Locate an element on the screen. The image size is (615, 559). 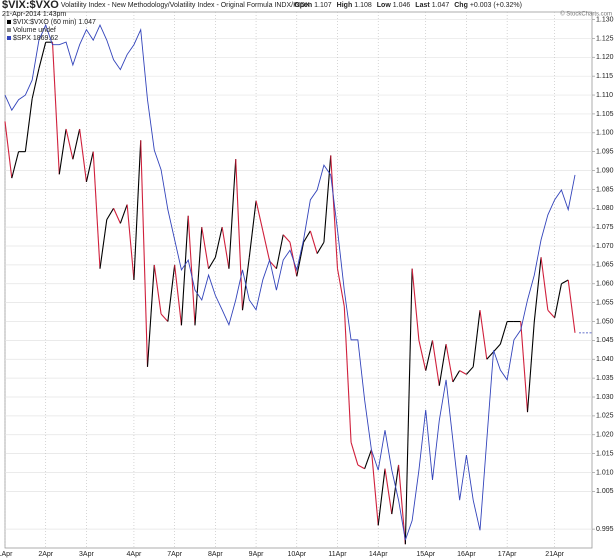
quote-label: Last is located at coordinates (422, 5).